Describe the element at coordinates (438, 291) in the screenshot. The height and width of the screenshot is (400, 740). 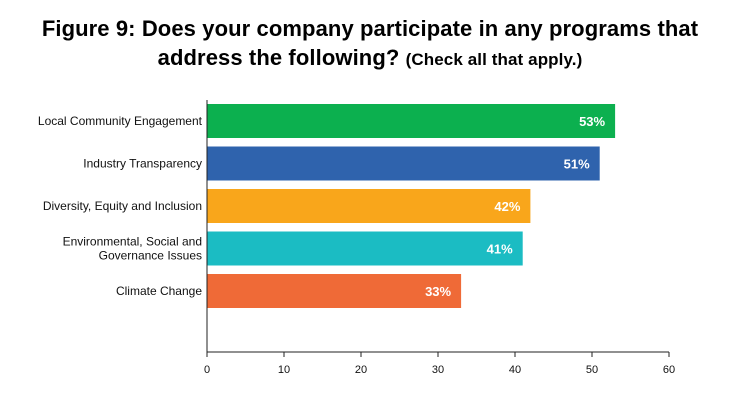
I see `data-label-4: 33%` at that location.